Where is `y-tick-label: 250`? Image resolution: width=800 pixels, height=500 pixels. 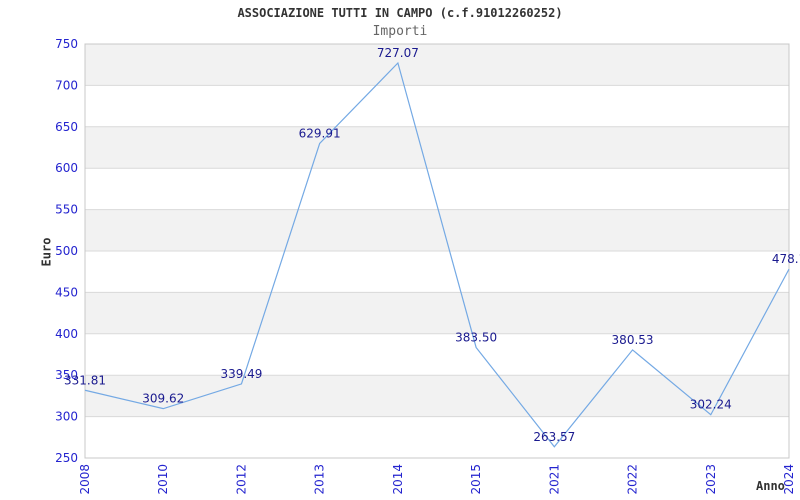
y-tick-label: 250 is located at coordinates (66, 458).